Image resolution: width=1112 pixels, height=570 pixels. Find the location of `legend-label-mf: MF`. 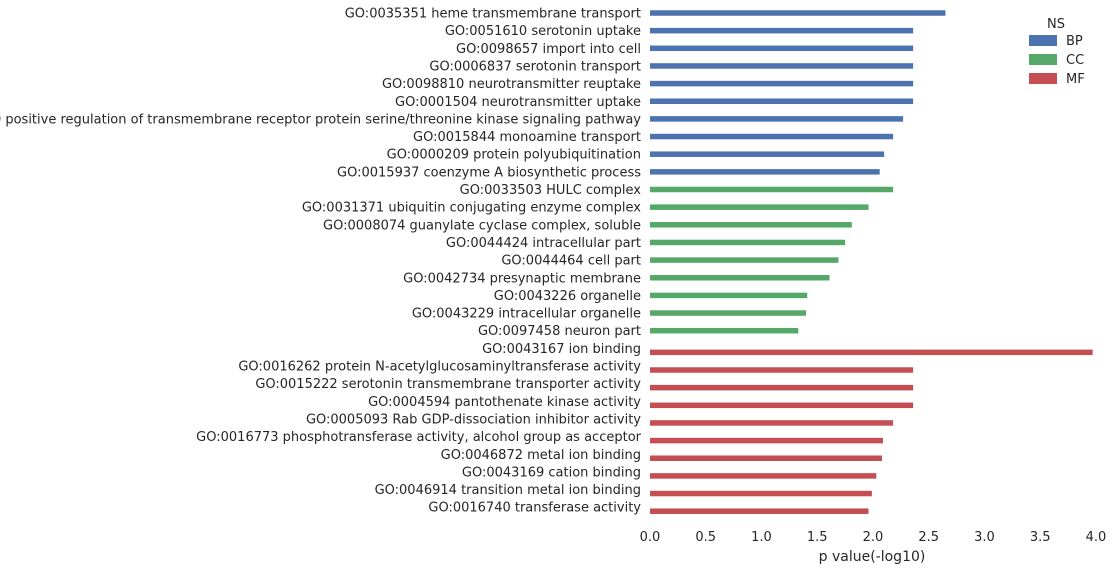

legend-label-mf: MF is located at coordinates (1075, 79).